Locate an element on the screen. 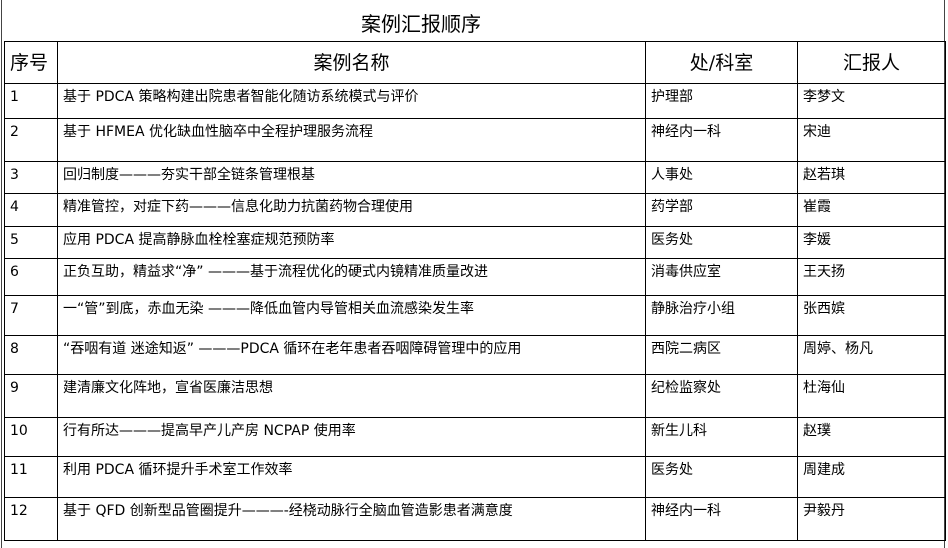  cell-name: 基于 QFD 创新型品管圈提升———-经桡动脉行全脑血管造影患者满意度 is located at coordinates (351, 519).